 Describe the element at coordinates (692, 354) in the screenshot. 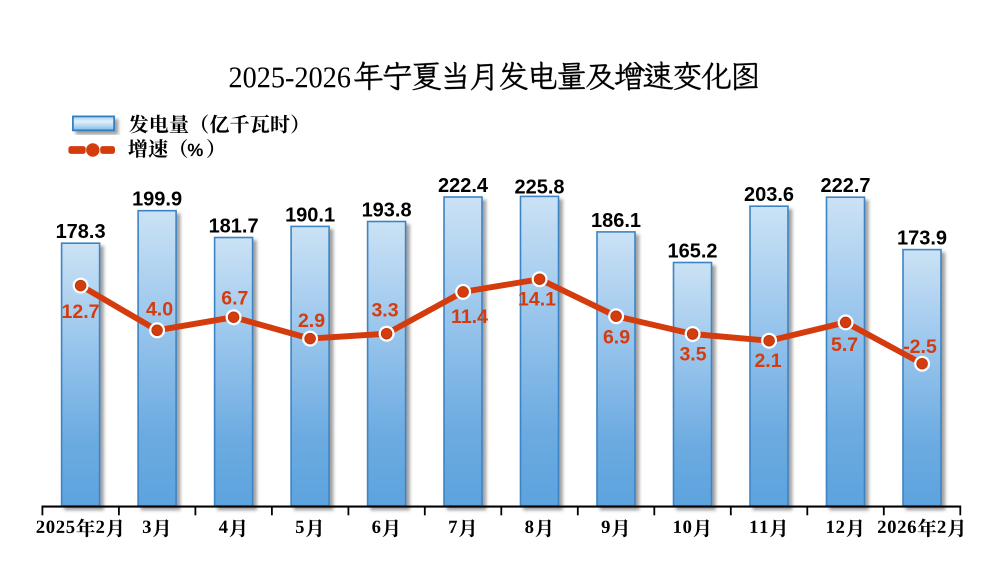

I see `svg-text: 3.5` at that location.